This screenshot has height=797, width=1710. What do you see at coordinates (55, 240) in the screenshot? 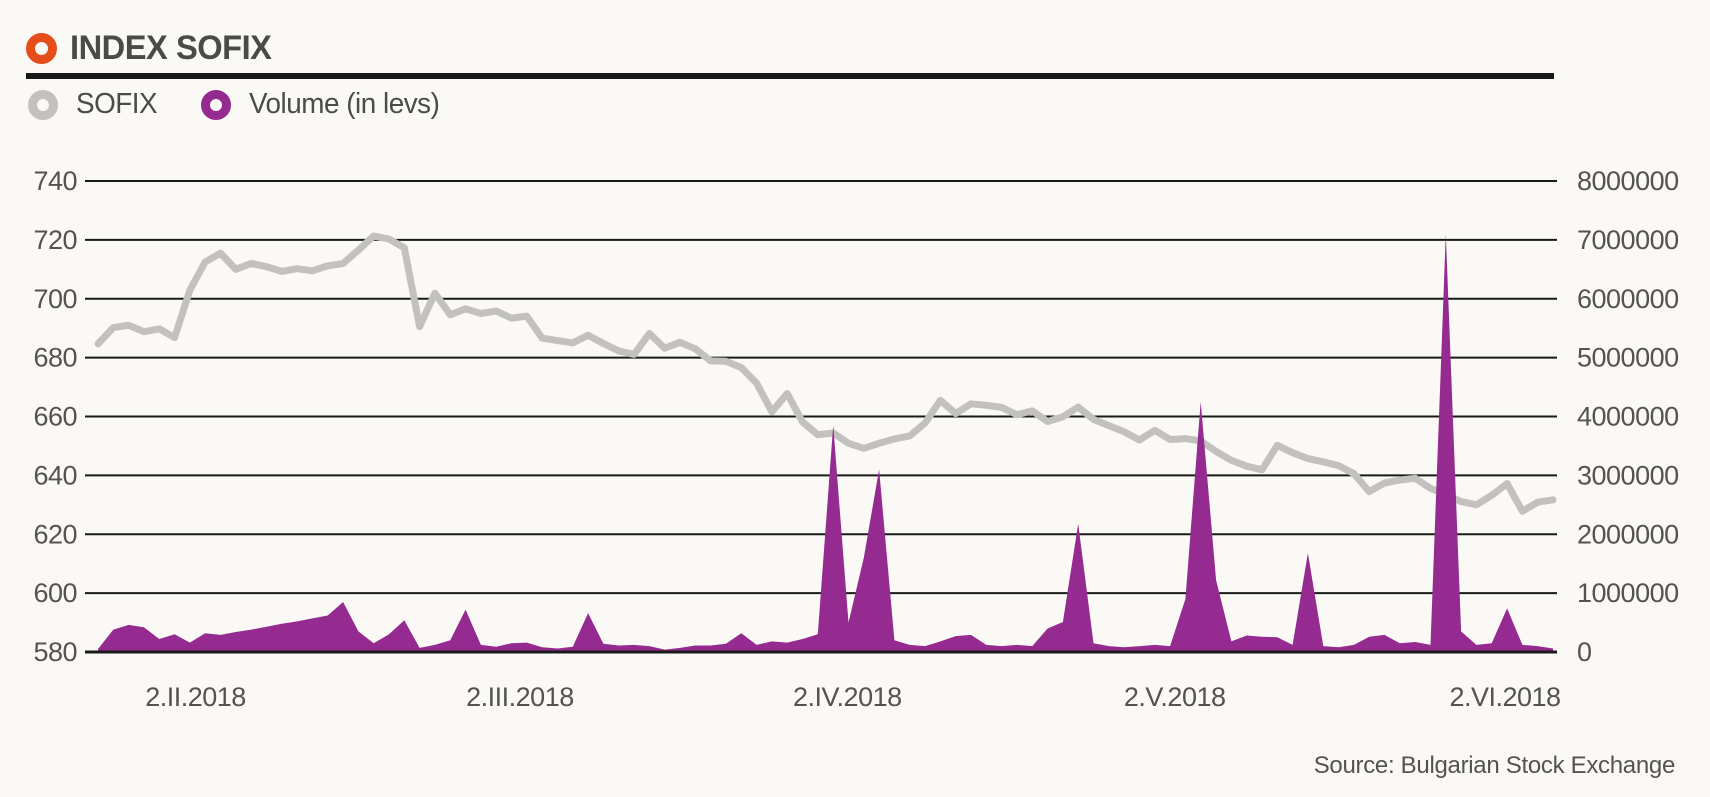
I see `left-axis-tick-label: 720` at bounding box center [55, 240].